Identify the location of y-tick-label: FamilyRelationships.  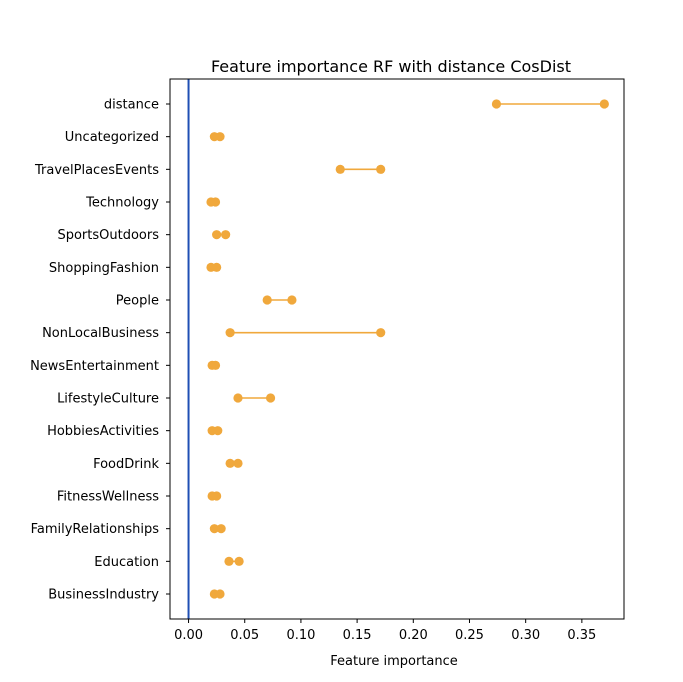
(95, 529).